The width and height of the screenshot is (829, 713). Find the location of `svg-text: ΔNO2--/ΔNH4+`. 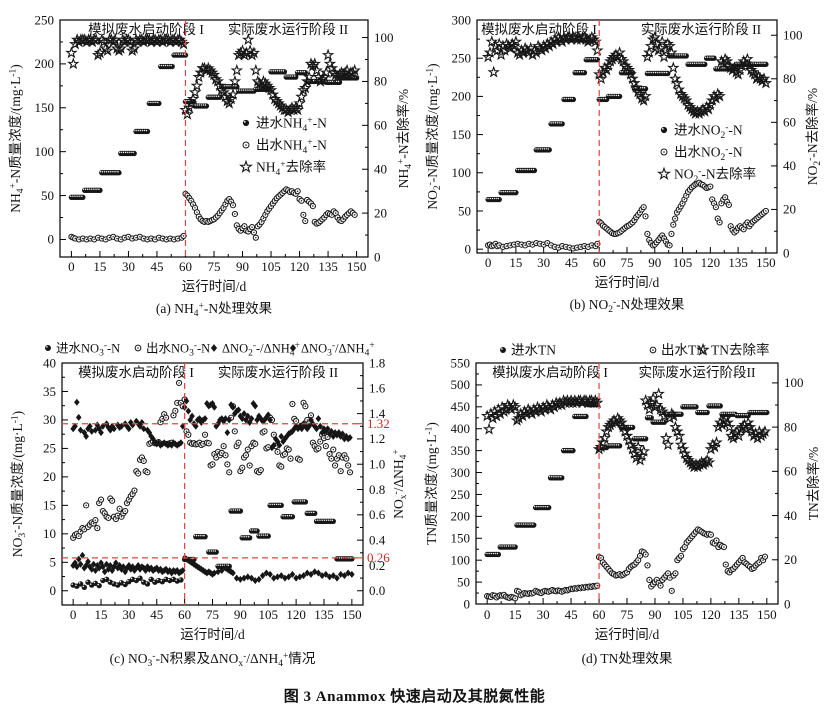

svg-text: ΔNO2--/ΔNH4+ is located at coordinates (261, 350).